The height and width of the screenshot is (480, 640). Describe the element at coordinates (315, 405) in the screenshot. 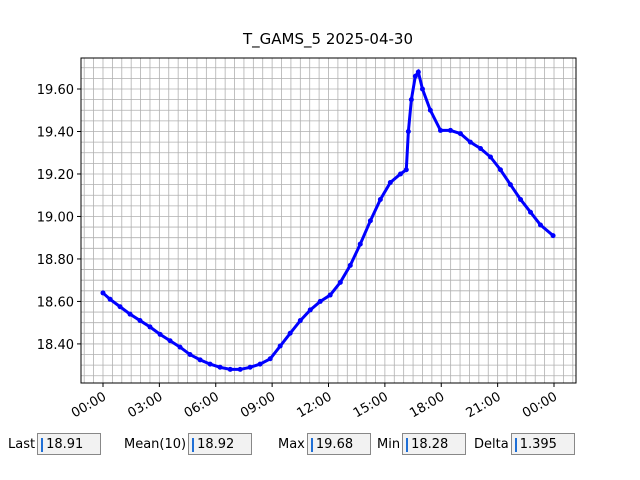

I see `x-tick-label: 12:00` at that location.